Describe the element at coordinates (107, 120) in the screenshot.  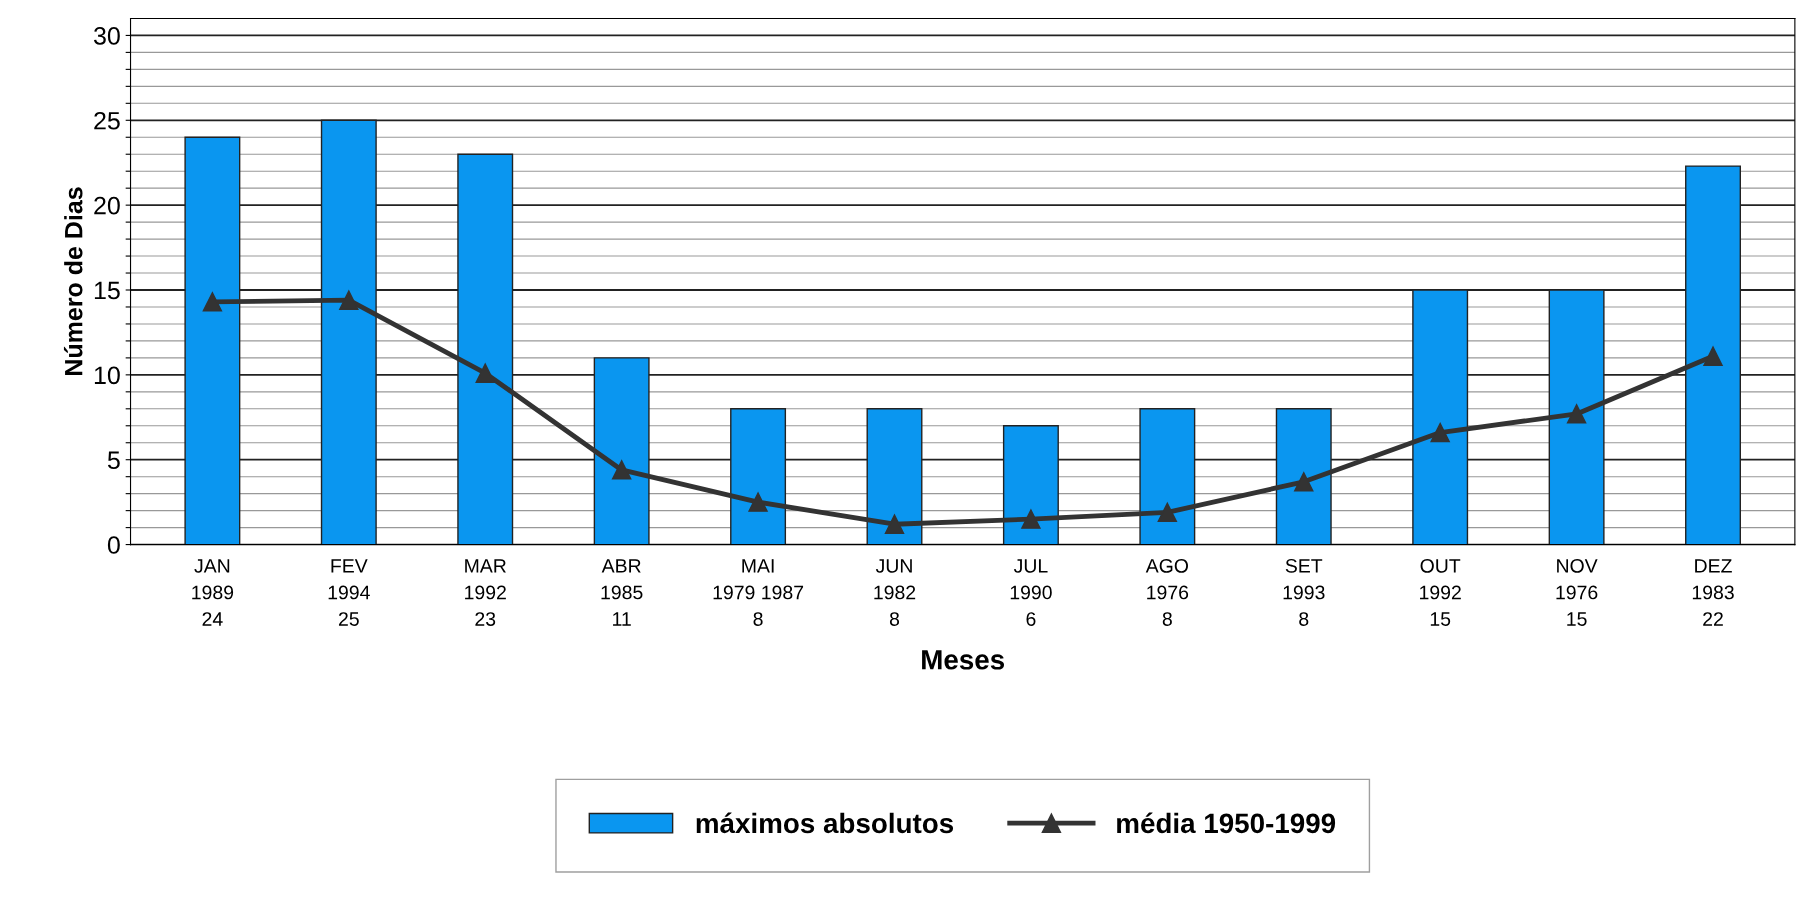
I see `y-tick-label: 25` at that location.